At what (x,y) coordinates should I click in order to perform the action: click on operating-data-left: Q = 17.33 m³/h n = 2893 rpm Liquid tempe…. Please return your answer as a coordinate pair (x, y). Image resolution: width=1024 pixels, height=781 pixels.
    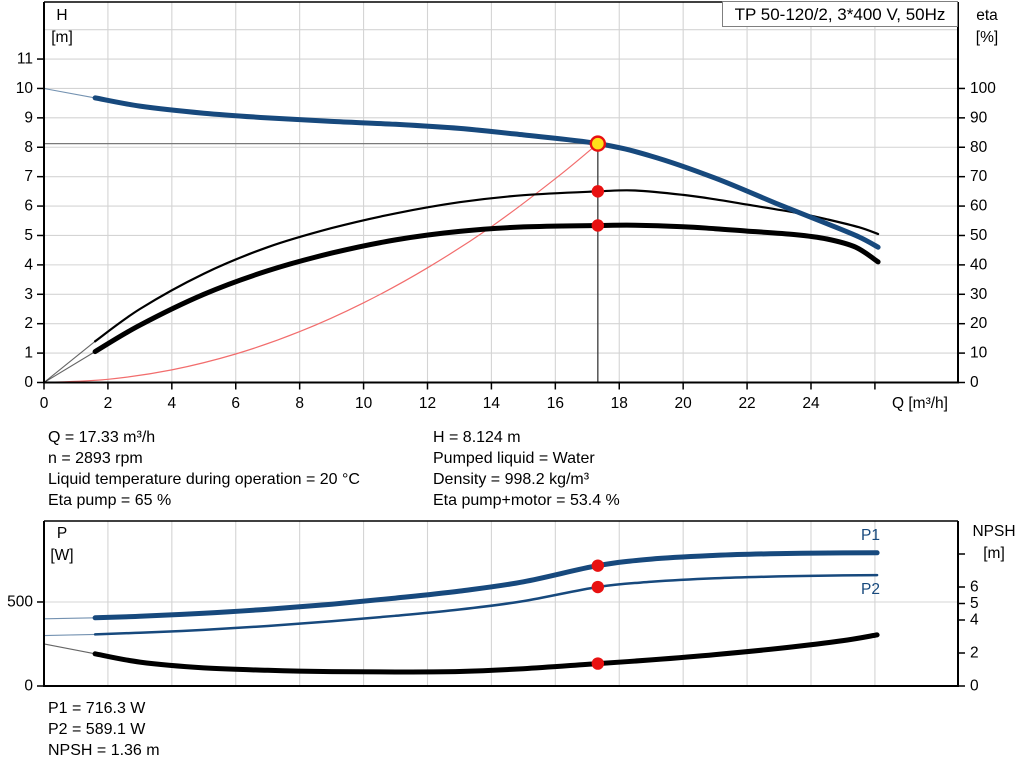
    Looking at the image, I should click on (204, 469).